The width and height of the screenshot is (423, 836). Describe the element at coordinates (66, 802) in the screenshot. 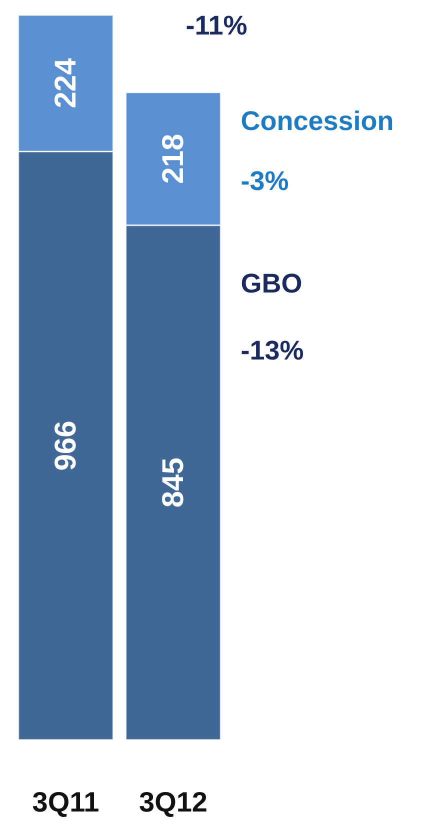

I see `x-tick-label: 3Q11` at that location.